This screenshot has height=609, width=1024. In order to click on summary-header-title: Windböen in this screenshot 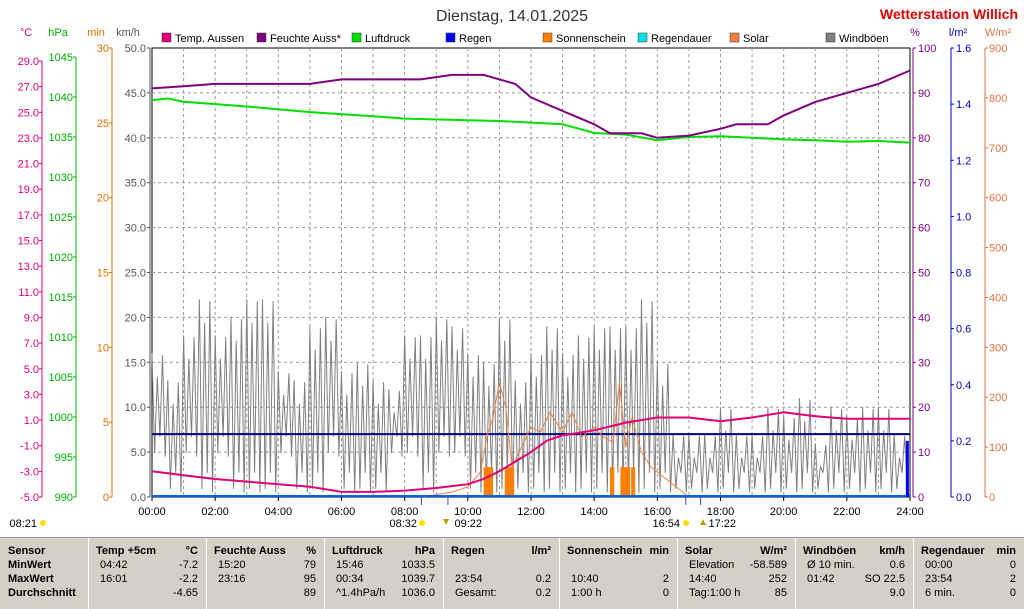, I will do `click(830, 551)`.